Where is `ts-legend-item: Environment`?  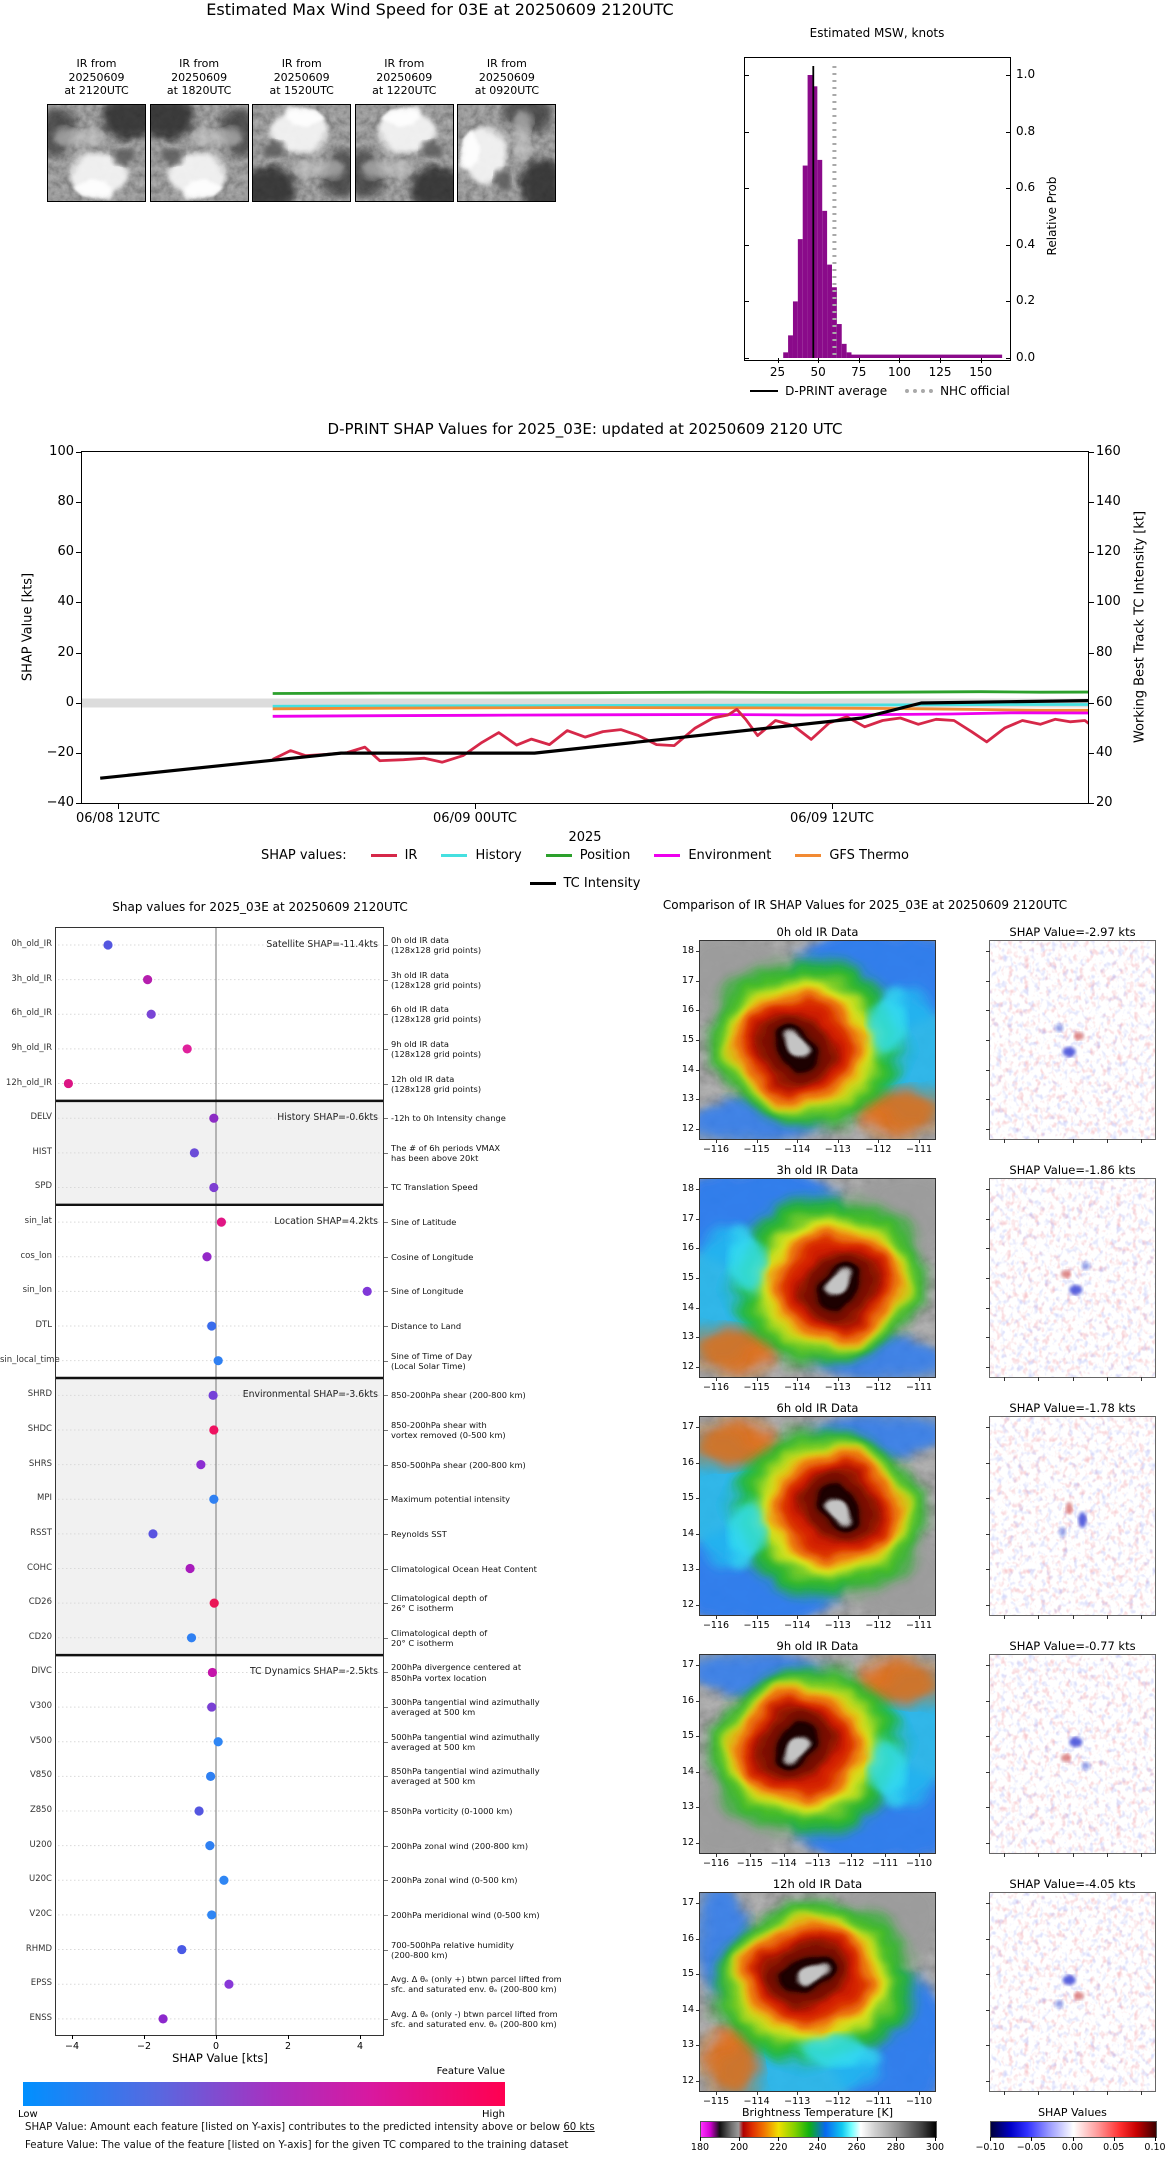
ts-legend-item: Environment is located at coordinates (712, 855).